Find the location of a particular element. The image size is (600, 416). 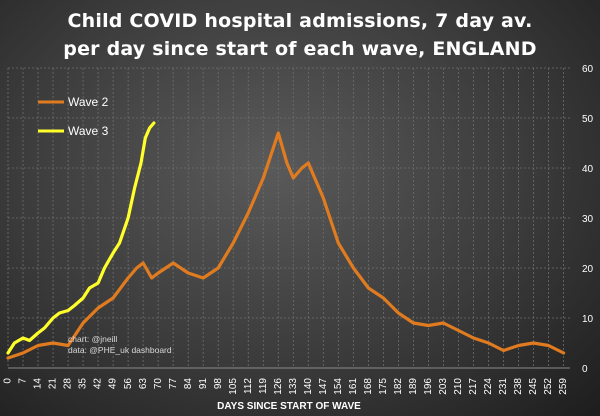

y-tick-label: 40 is located at coordinates (588, 169).